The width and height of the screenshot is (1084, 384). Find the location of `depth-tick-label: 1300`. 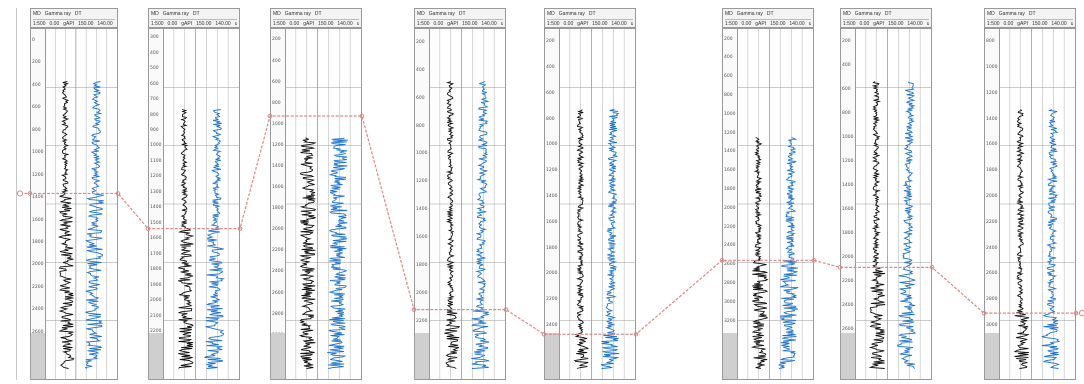

depth-tick-label: 1300 is located at coordinates (156, 192).